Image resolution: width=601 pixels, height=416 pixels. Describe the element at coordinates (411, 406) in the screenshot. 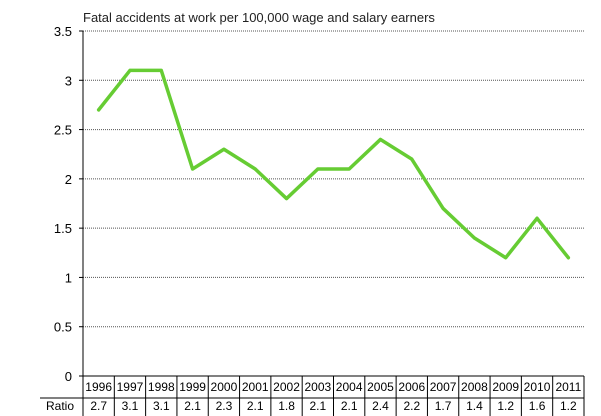

I see `ratio-value: 2.2` at that location.